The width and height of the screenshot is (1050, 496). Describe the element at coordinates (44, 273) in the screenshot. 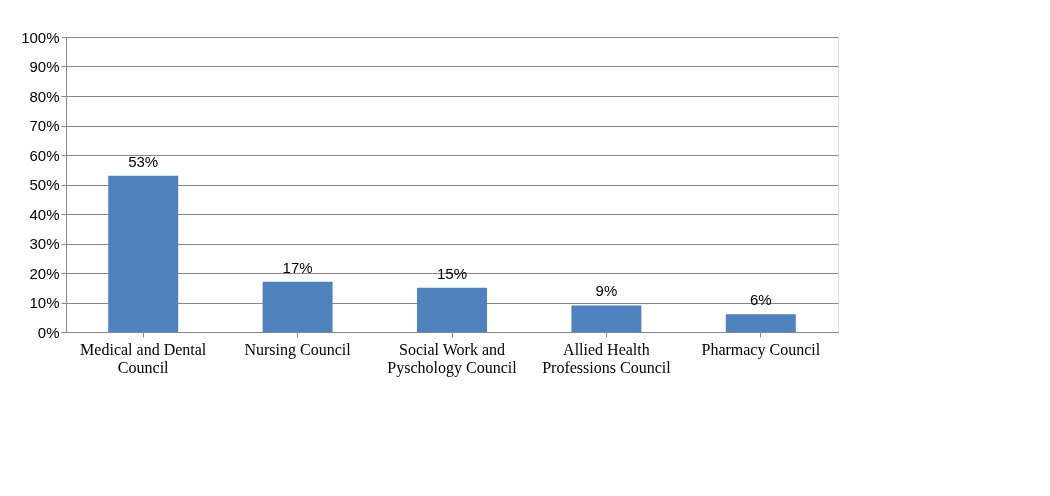

I see `y-tick-label: 20%` at that location.